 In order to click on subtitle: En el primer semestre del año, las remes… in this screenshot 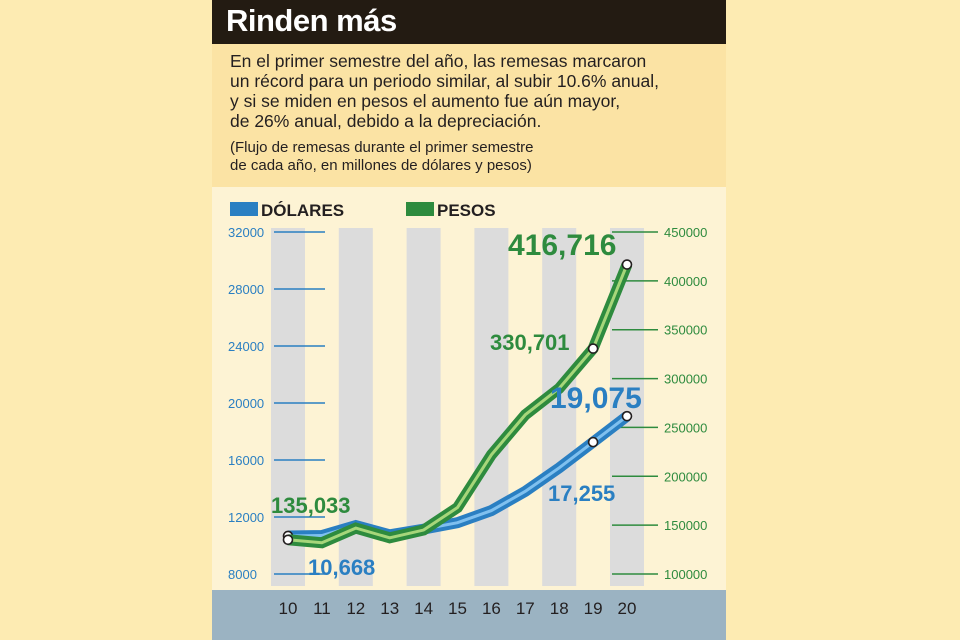, I will do `click(475, 91)`.